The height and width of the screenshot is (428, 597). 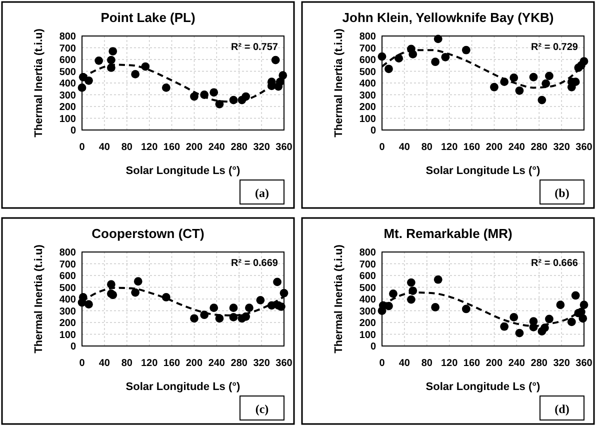 What do you see at coordinates (554, 47) in the screenshot?
I see `annotation: R² = 0.729` at bounding box center [554, 47].